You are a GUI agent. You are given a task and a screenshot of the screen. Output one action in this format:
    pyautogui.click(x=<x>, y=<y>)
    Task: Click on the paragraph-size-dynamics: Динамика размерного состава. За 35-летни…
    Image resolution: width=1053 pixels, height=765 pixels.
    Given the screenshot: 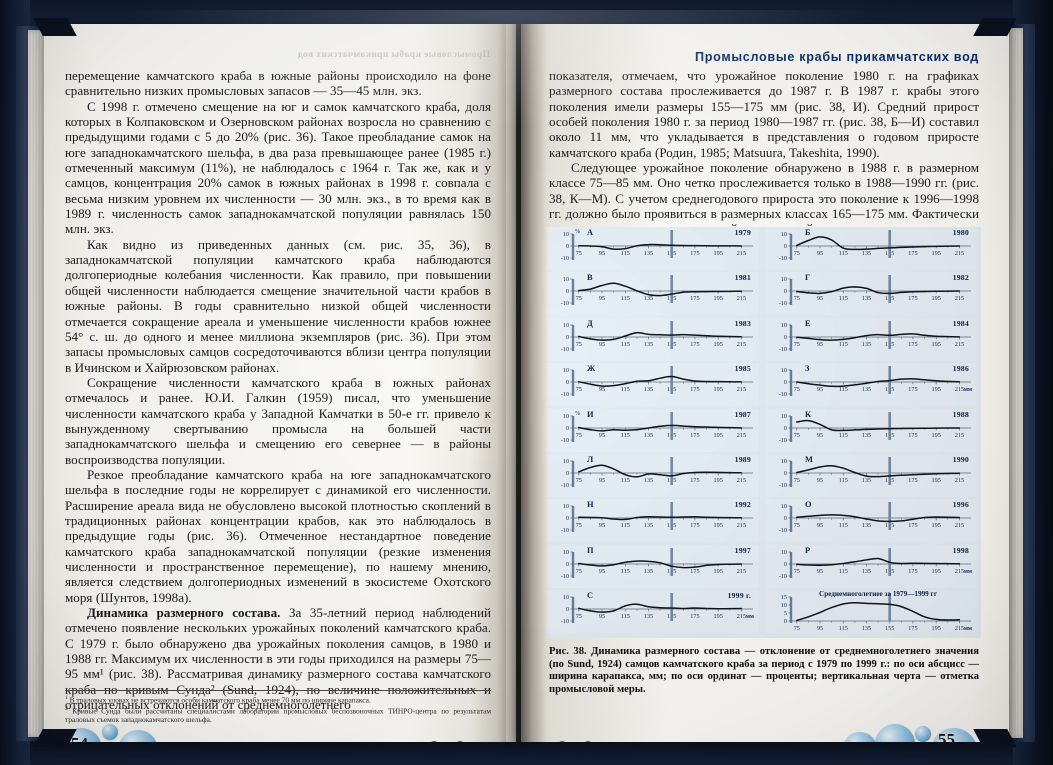 What is the action you would take?
    pyautogui.click(x=278, y=658)
    